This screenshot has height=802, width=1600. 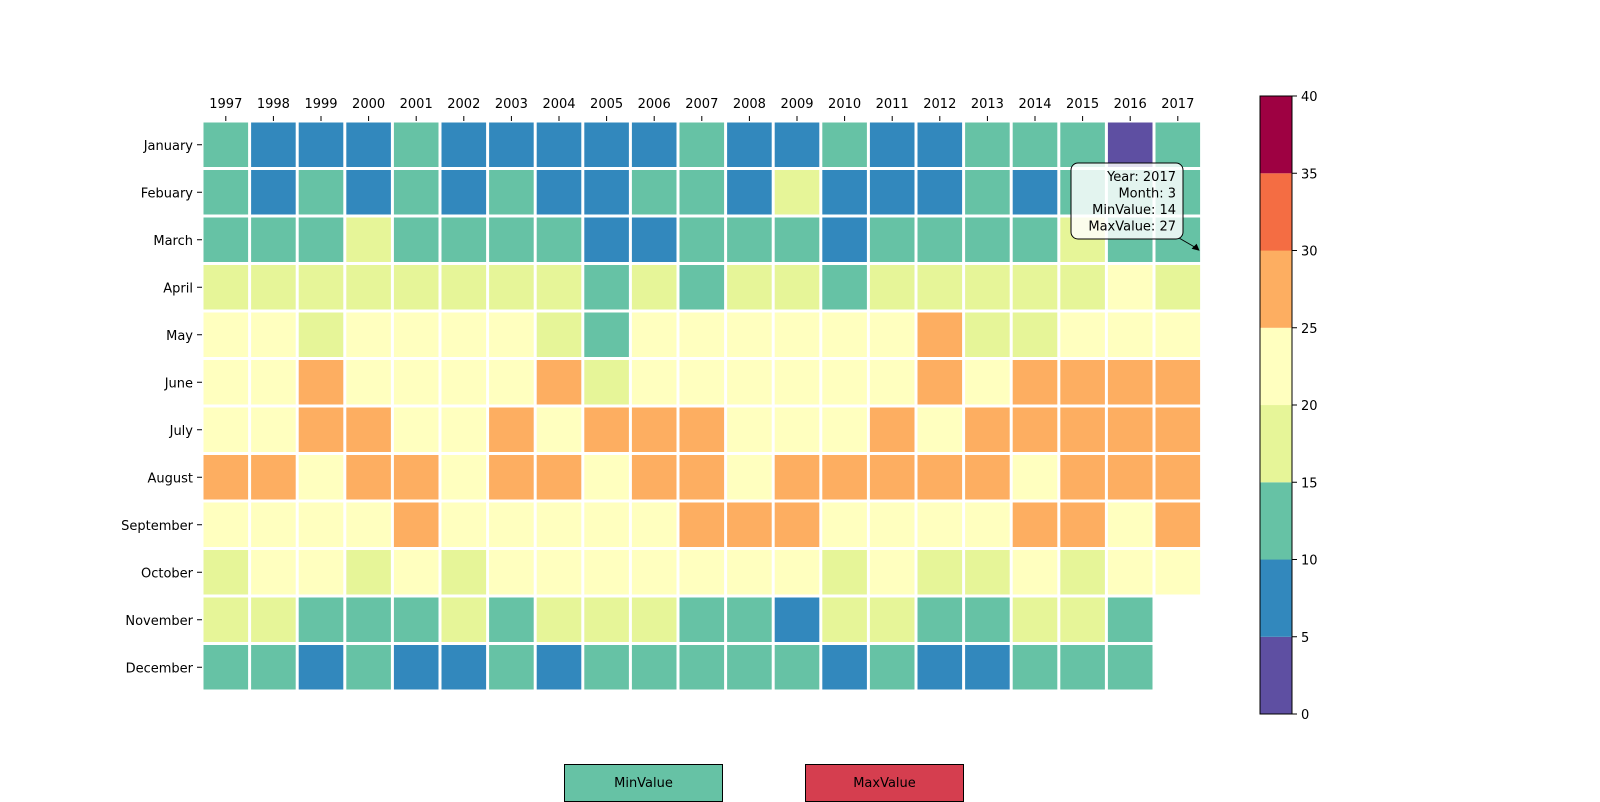 I want to click on max-value-button: MaxValue, so click(x=884, y=783).